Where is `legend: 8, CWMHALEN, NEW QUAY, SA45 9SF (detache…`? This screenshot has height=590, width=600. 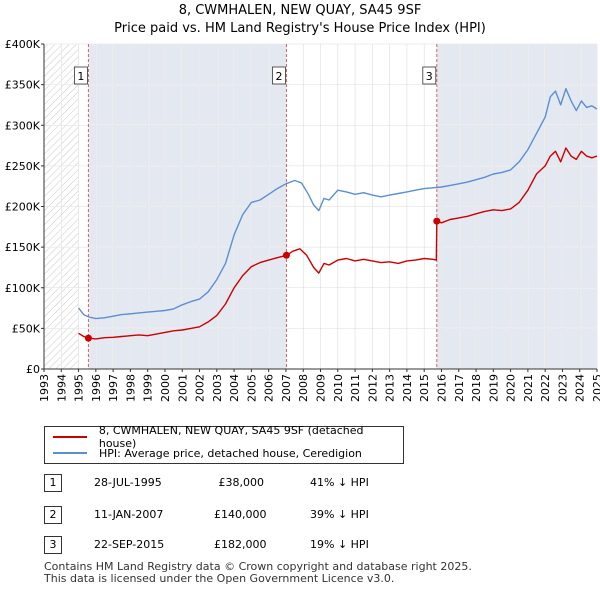 legend: 8, CWMHALEN, NEW QUAY, SA45 9SF (detache… is located at coordinates (224, 444).